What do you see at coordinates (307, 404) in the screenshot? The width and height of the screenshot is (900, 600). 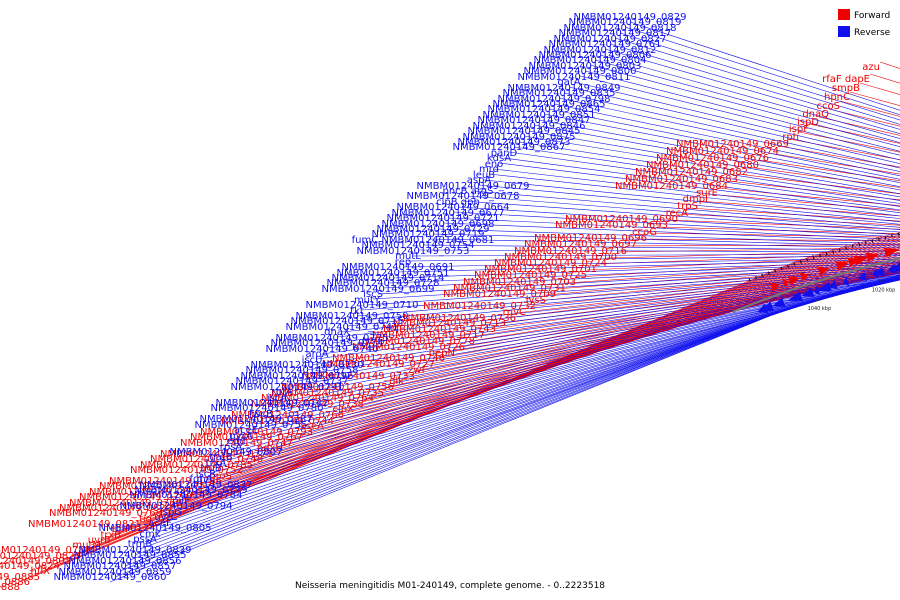 I see `forward-gene-label: NMBM01240149_0738` at bounding box center [307, 404].